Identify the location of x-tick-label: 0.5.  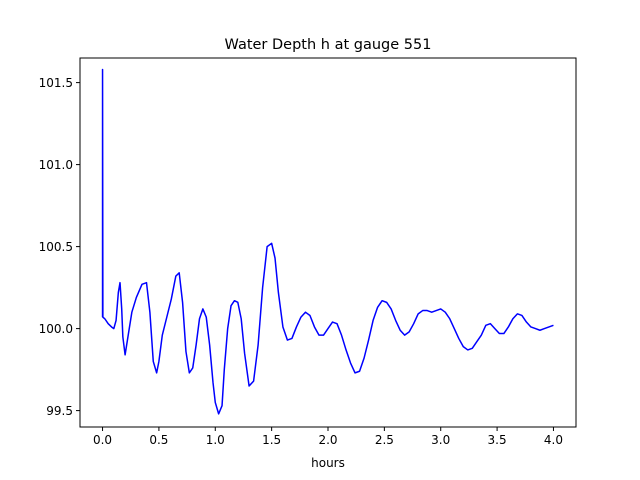
(158, 440).